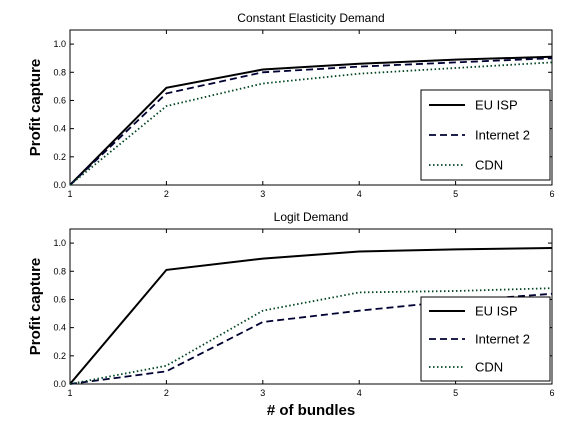  I want to click on chart-title: Constant Elasticity Demand, so click(310, 18).